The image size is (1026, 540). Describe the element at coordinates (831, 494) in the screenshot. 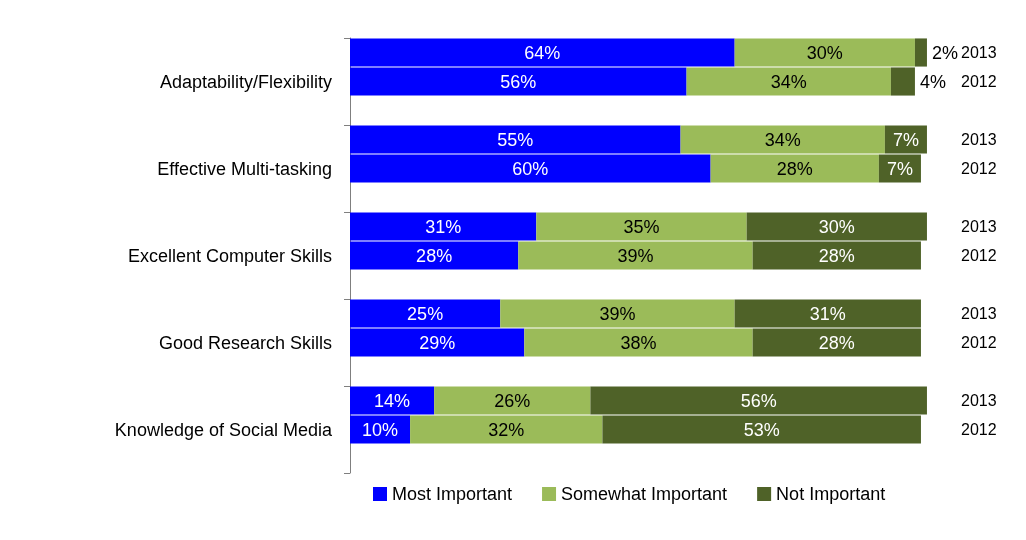

I see `legend-label: Not Important` at that location.